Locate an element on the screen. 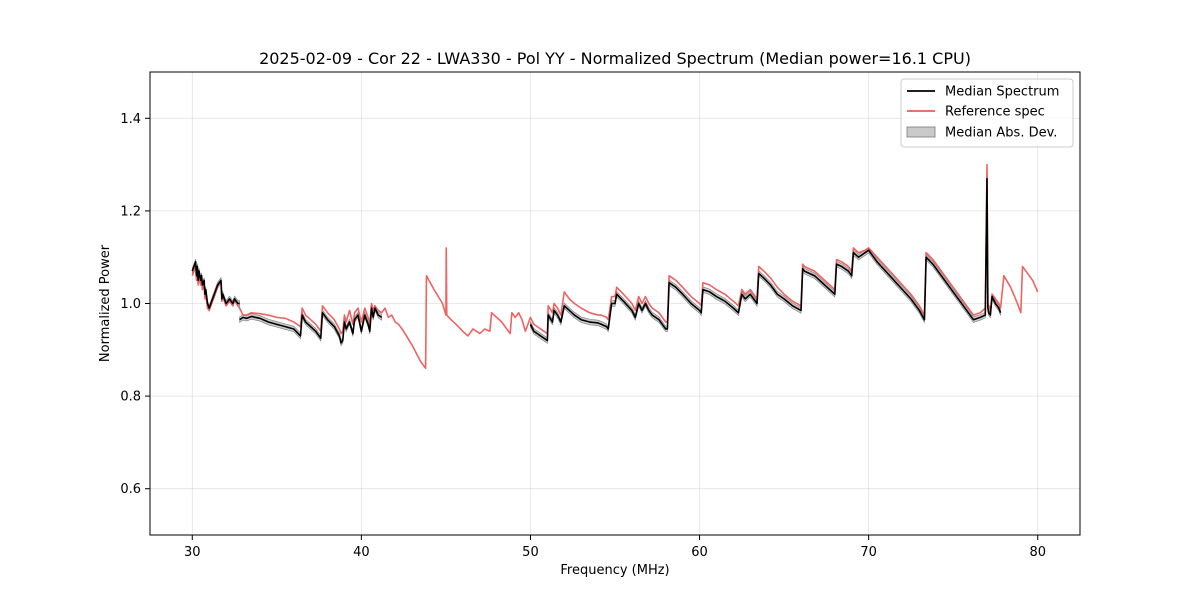 The height and width of the screenshot is (600, 1200). y-tick-label: 1.4 is located at coordinates (130, 119).